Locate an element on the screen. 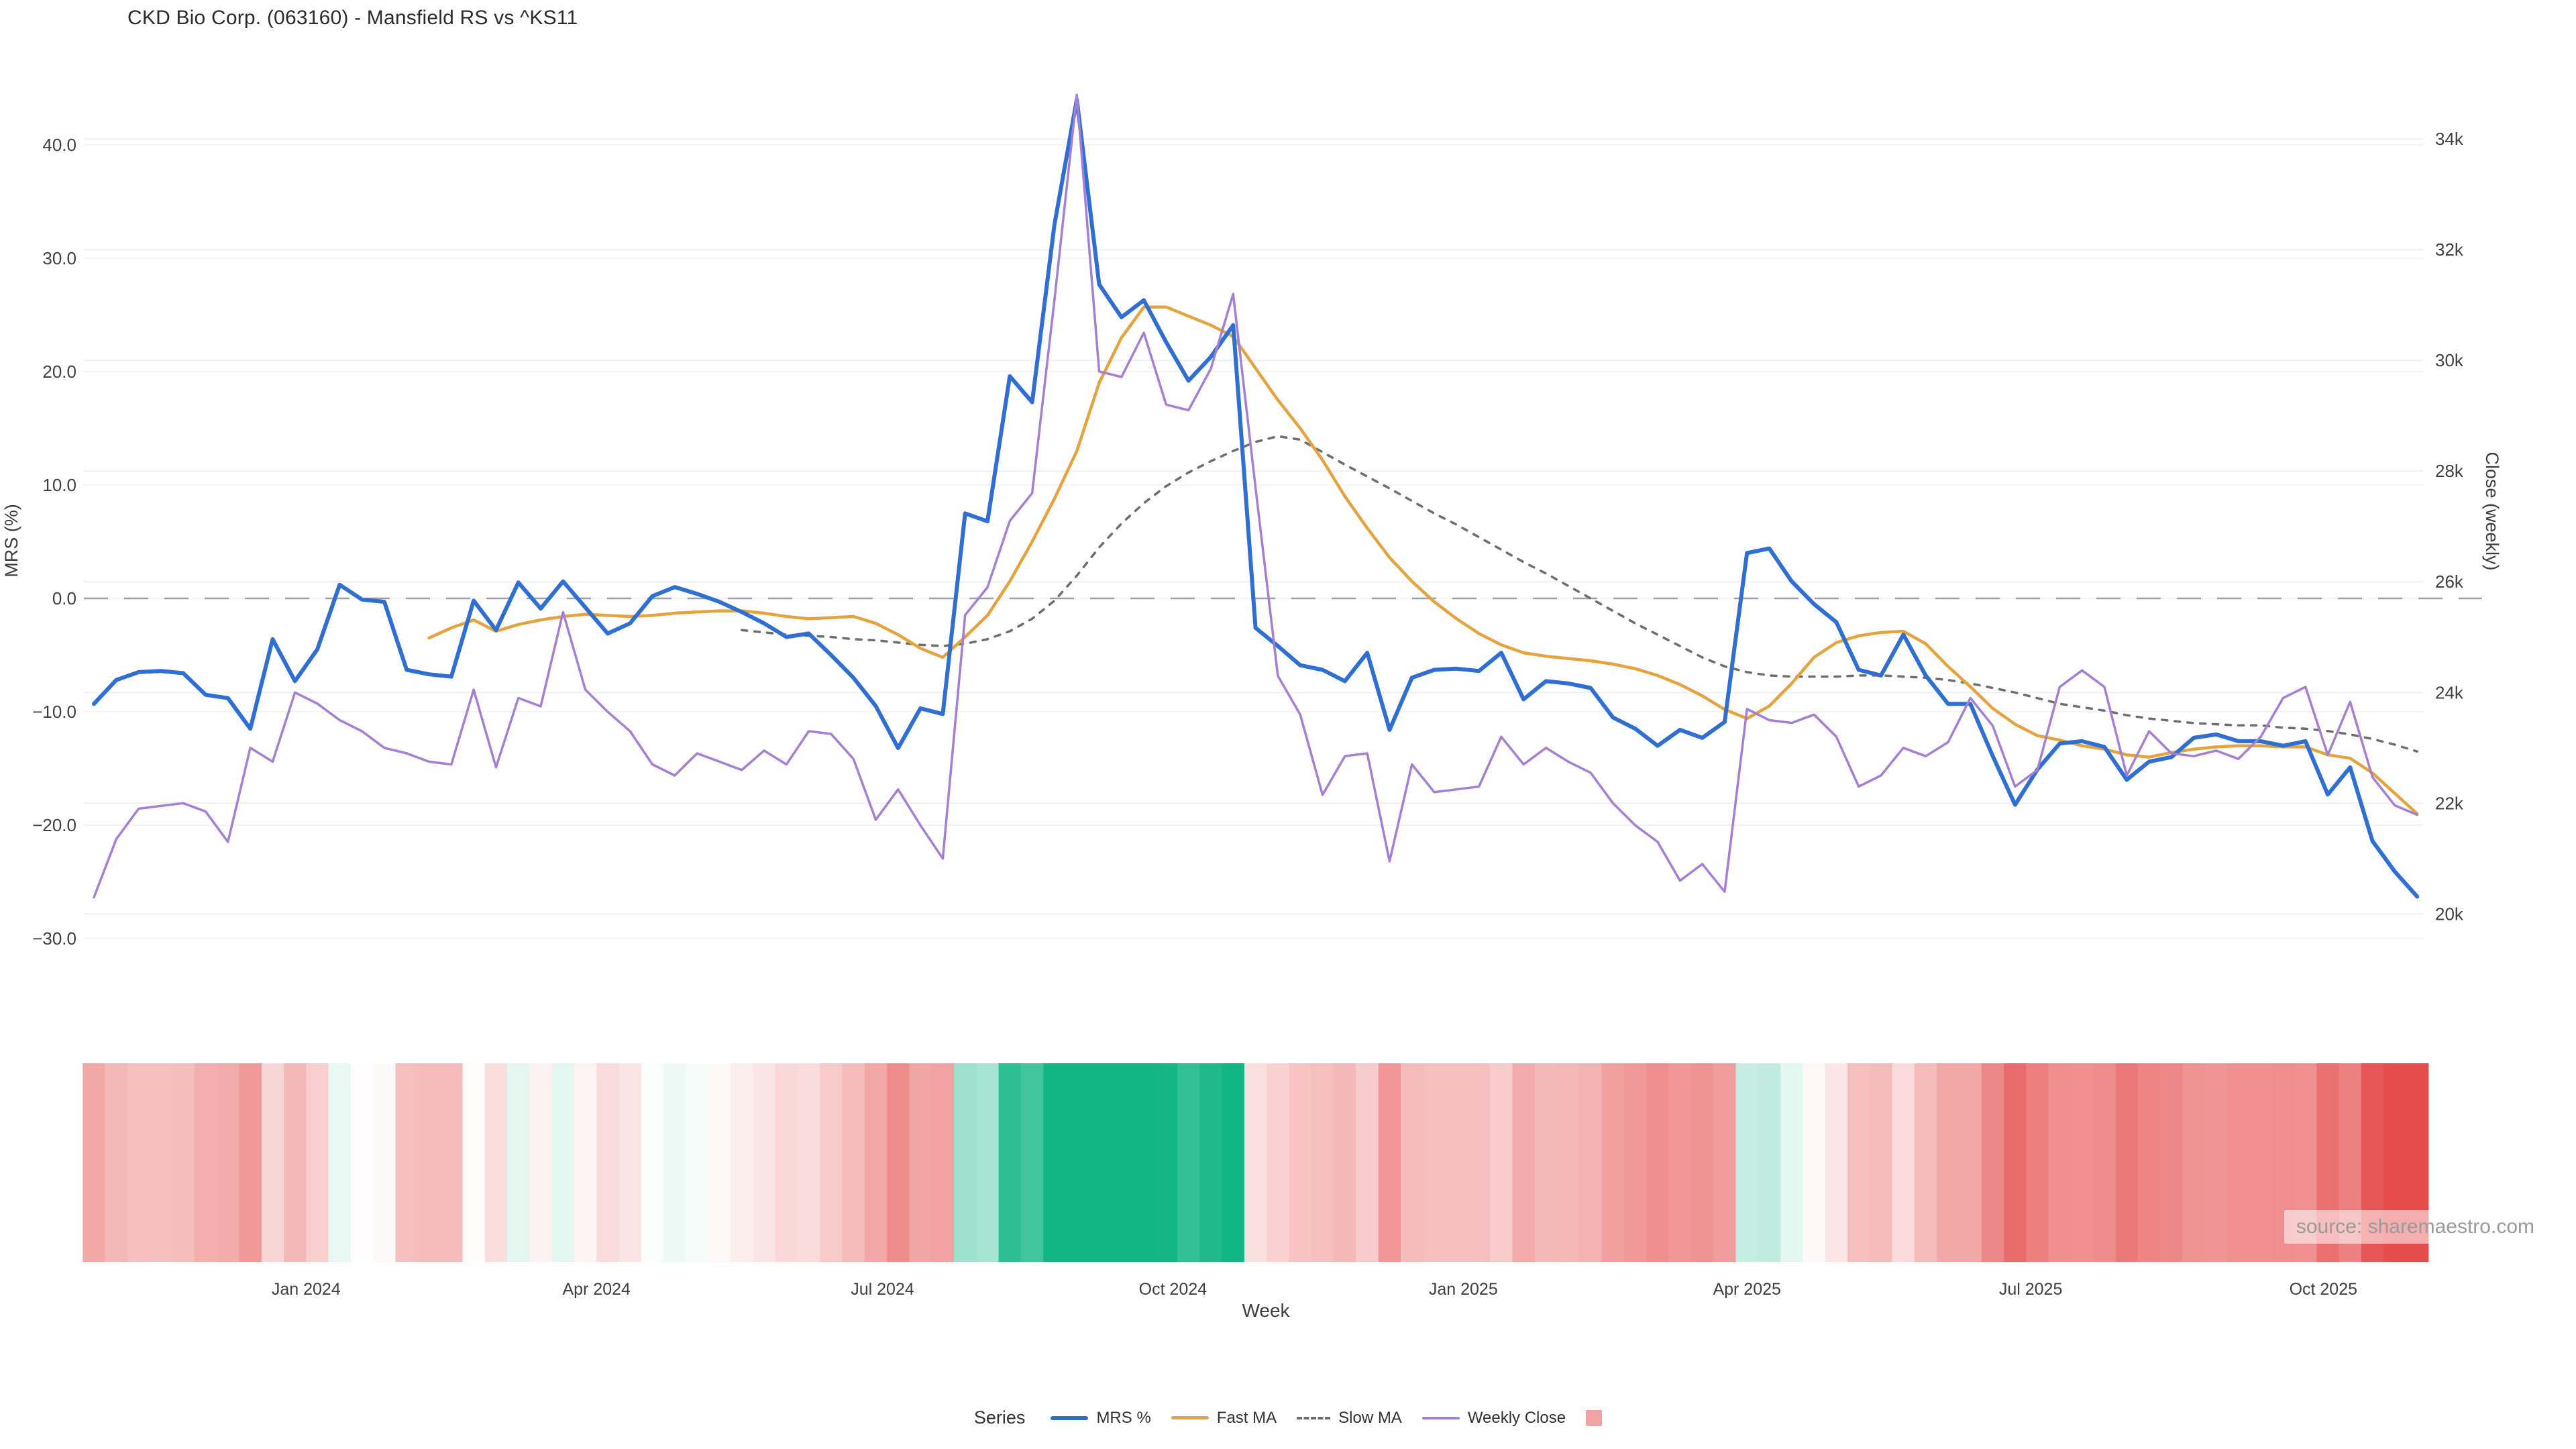 This screenshot has width=2576, height=1449. right-tick-label: 24k is located at coordinates (2449, 692).